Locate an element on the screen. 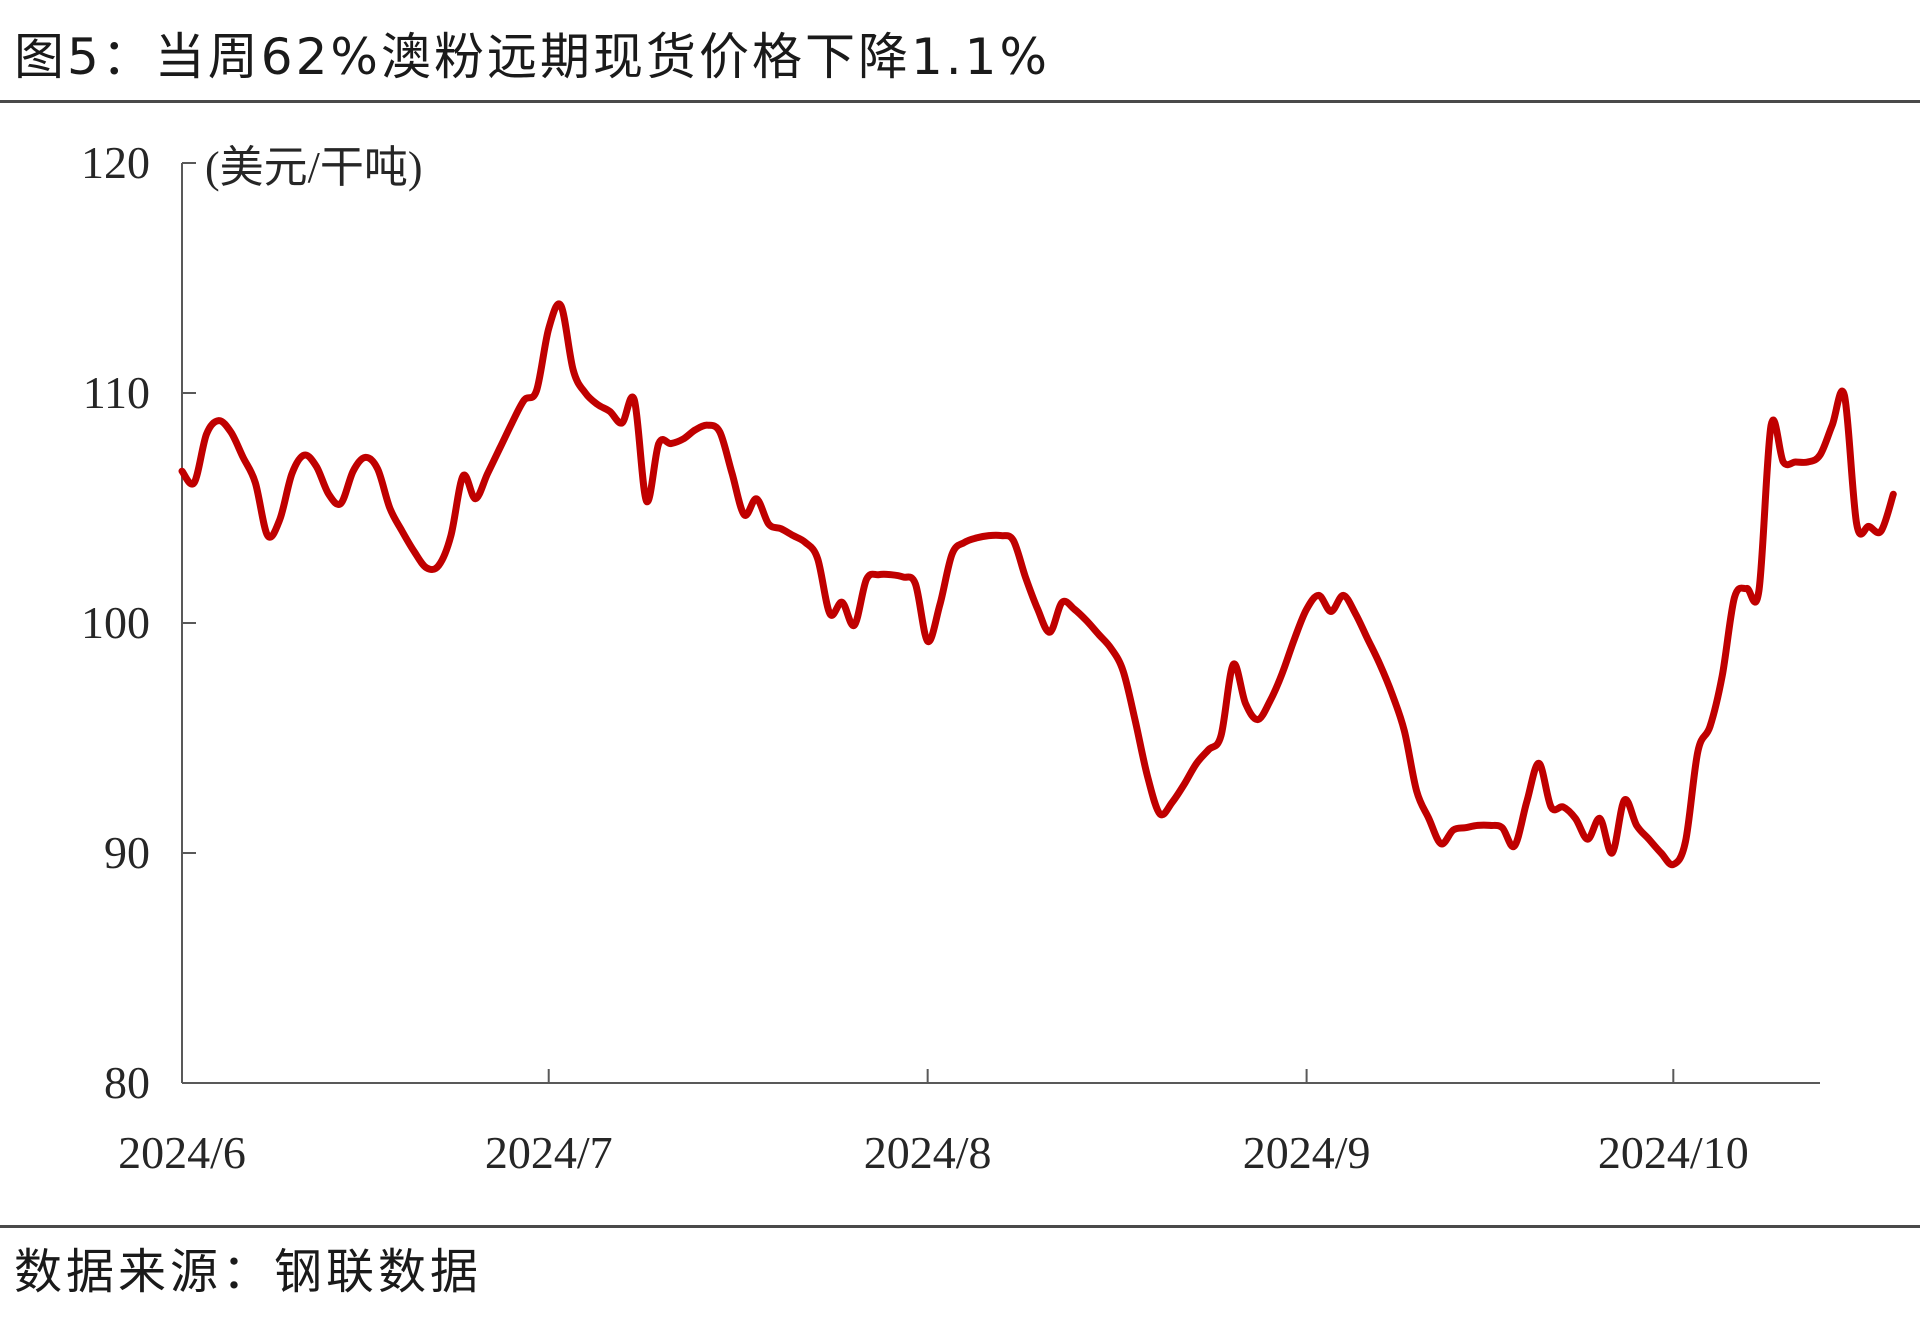 The image size is (1920, 1331). data-source: 数据来源：钢联数据 is located at coordinates (248, 1272).